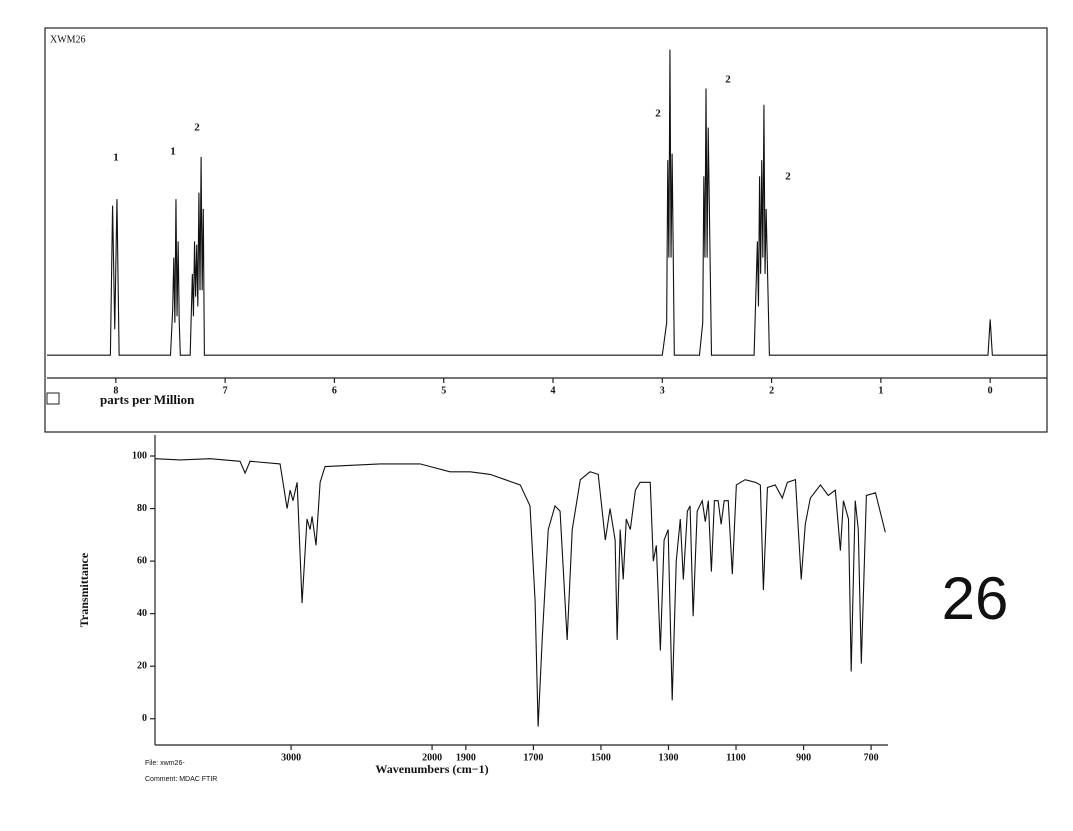  Describe the element at coordinates (142, 613) in the screenshot. I see `y-tick-label: 40` at that location.